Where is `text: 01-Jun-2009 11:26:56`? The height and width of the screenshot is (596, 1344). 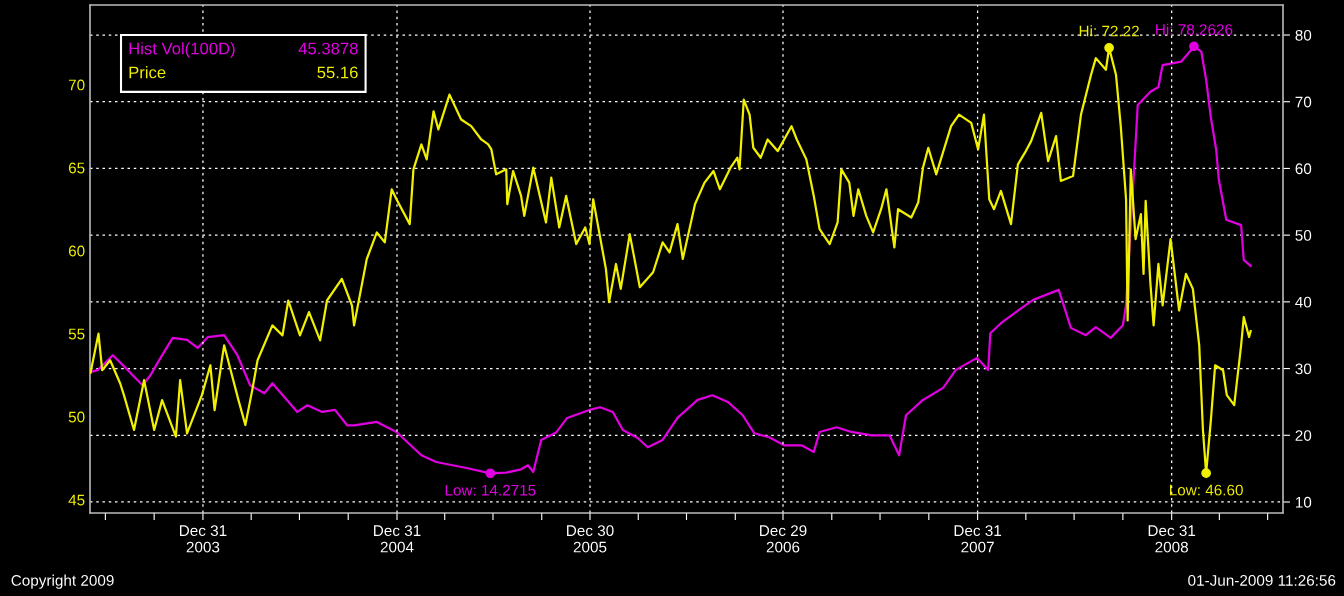
text: 01-Jun-2009 11:26:56 is located at coordinates (1262, 580).